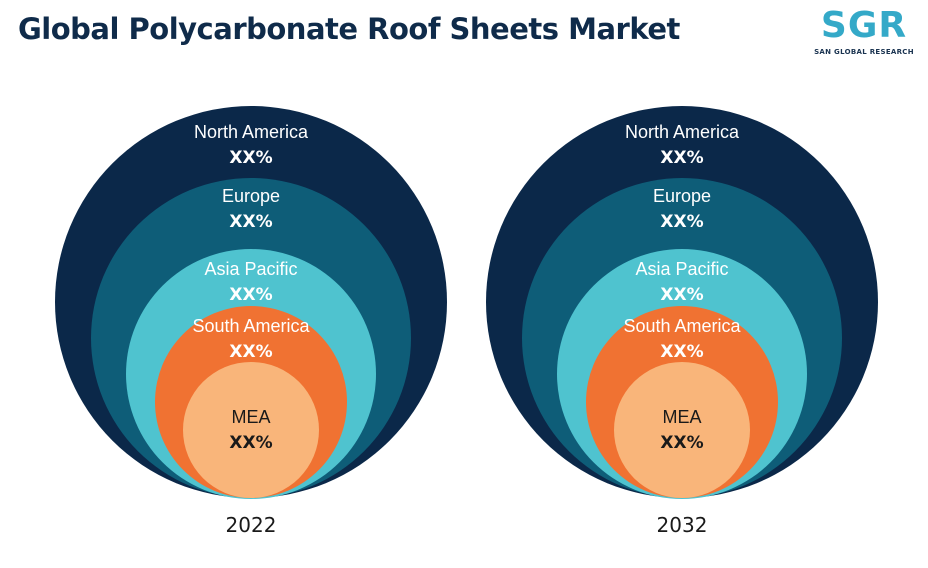 This screenshot has height=568, width=928. Describe the element at coordinates (681, 352) in the screenshot. I see `value-south-america-2032: XX%` at that location.